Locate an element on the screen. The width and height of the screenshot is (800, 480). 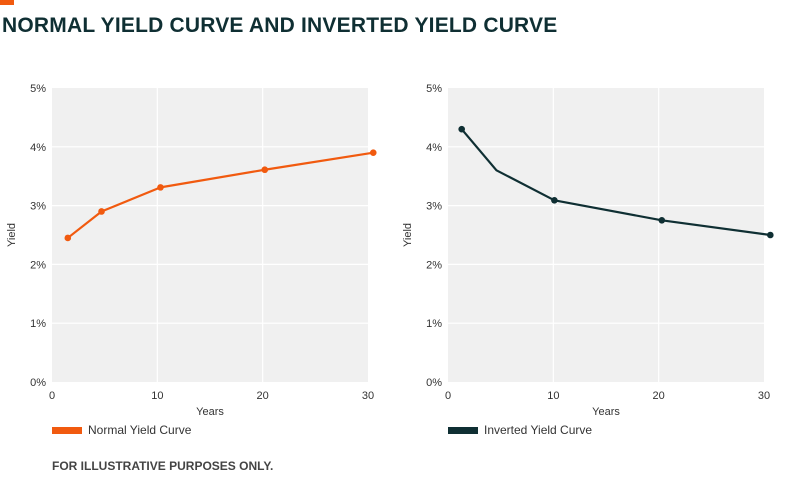
legend-inverted: Inverted Yield Curve is located at coordinates (520, 430).